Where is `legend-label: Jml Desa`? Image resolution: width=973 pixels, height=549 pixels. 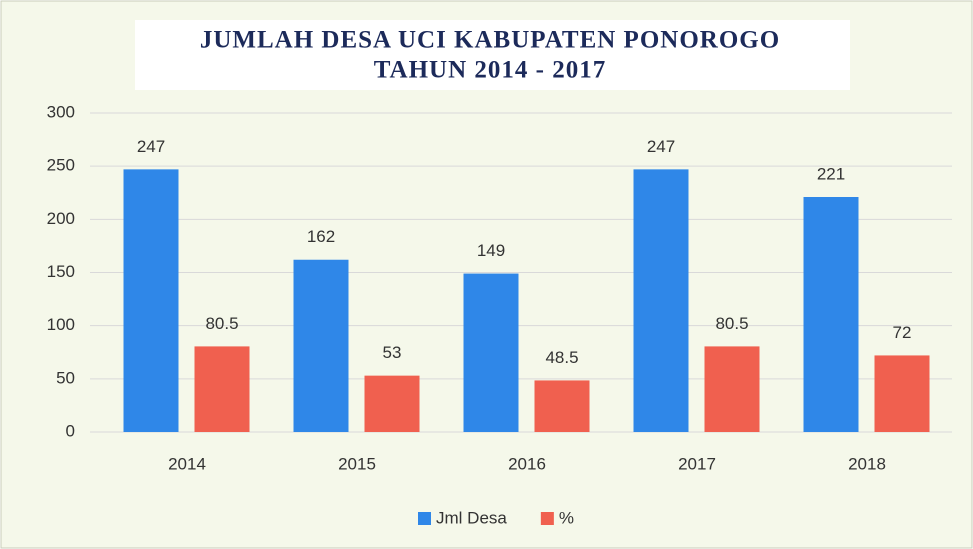
legend-label: Jml Desa is located at coordinates (471, 517).